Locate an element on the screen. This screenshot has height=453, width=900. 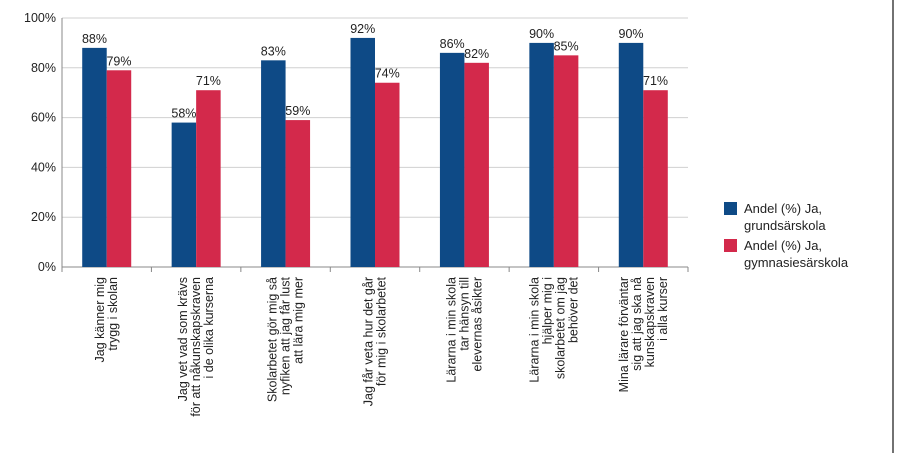
legend-label: Andel (%) Ja, gymnasiesärskola is located at coordinates (796, 254).